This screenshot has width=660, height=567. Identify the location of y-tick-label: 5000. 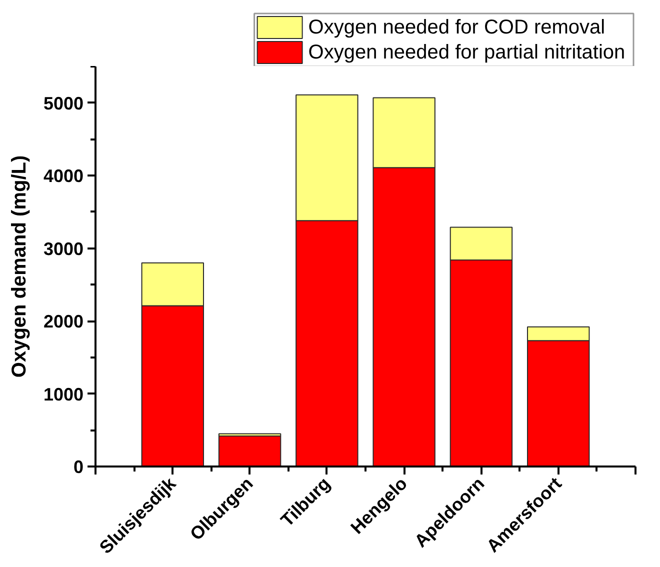
(63, 103).